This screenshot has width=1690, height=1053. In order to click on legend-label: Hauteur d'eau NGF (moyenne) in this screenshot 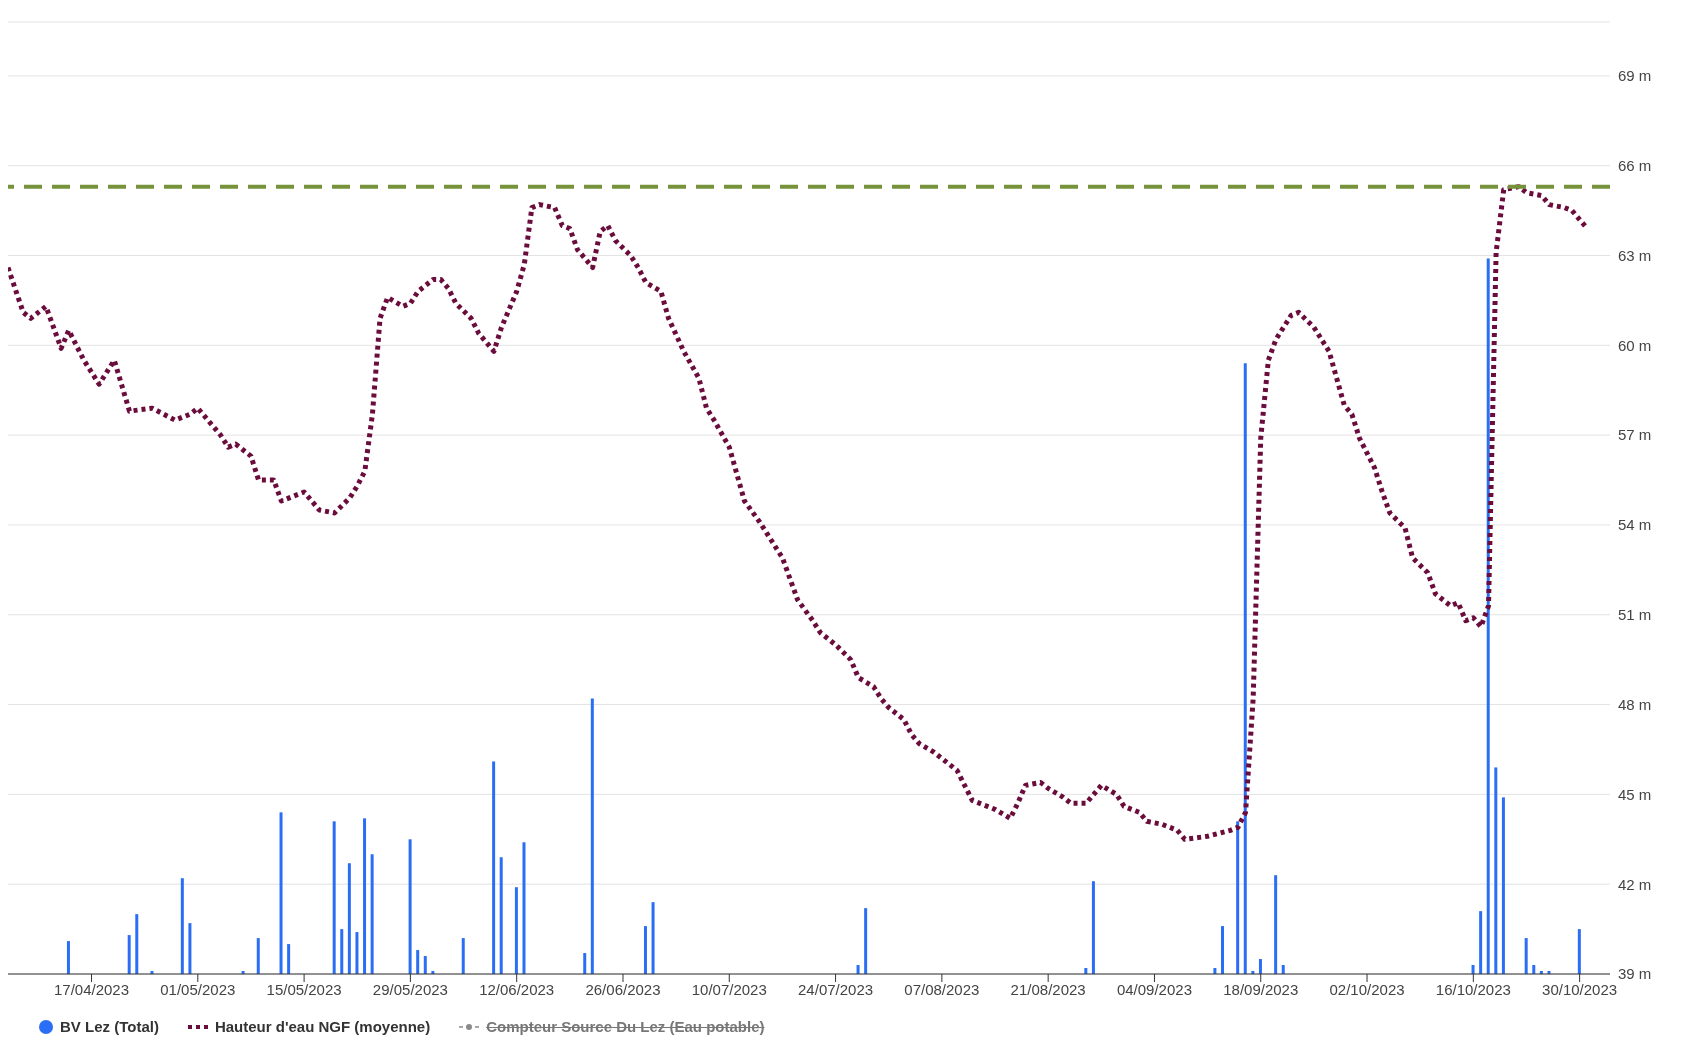, I will do `click(322, 1026)`.